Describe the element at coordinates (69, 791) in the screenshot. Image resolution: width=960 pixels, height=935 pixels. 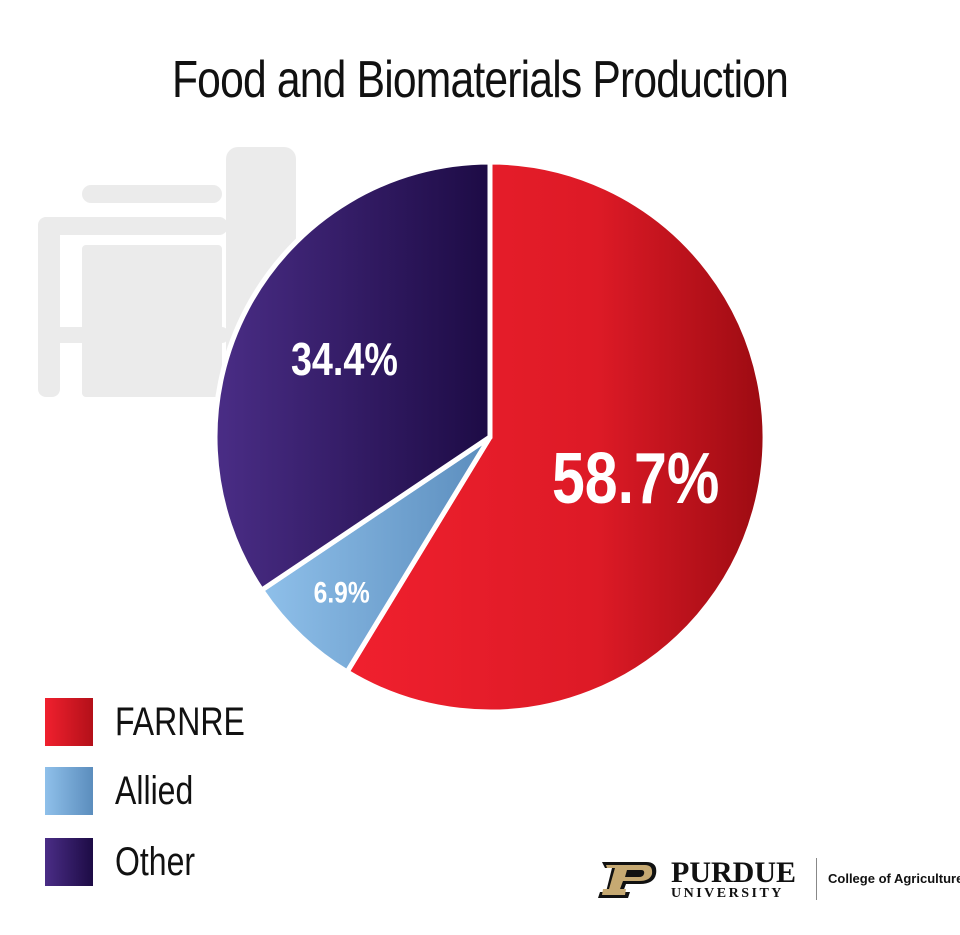
I see `legend-swatch-allied` at that location.